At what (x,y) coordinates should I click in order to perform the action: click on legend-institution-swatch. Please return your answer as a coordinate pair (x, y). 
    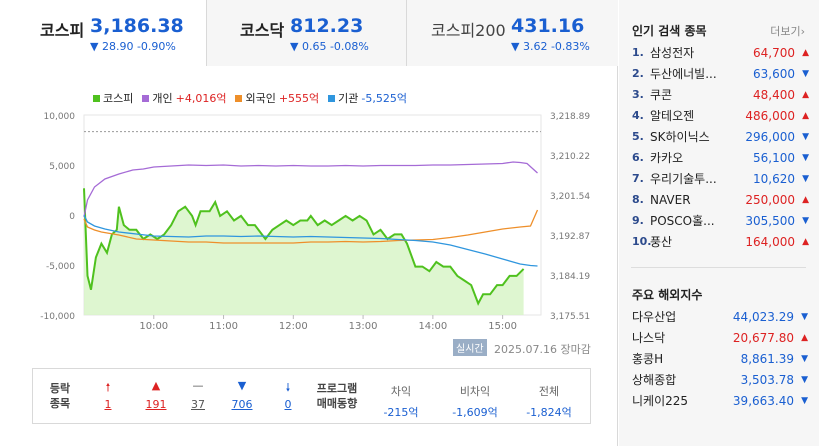
    Looking at the image, I should click on (332, 98).